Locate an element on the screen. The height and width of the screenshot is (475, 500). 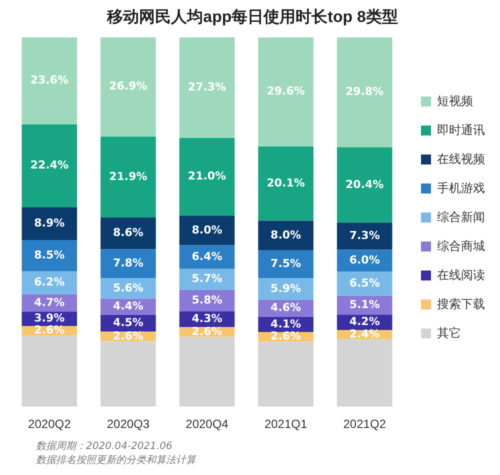
data-label: 4.1% is located at coordinates (286, 323).